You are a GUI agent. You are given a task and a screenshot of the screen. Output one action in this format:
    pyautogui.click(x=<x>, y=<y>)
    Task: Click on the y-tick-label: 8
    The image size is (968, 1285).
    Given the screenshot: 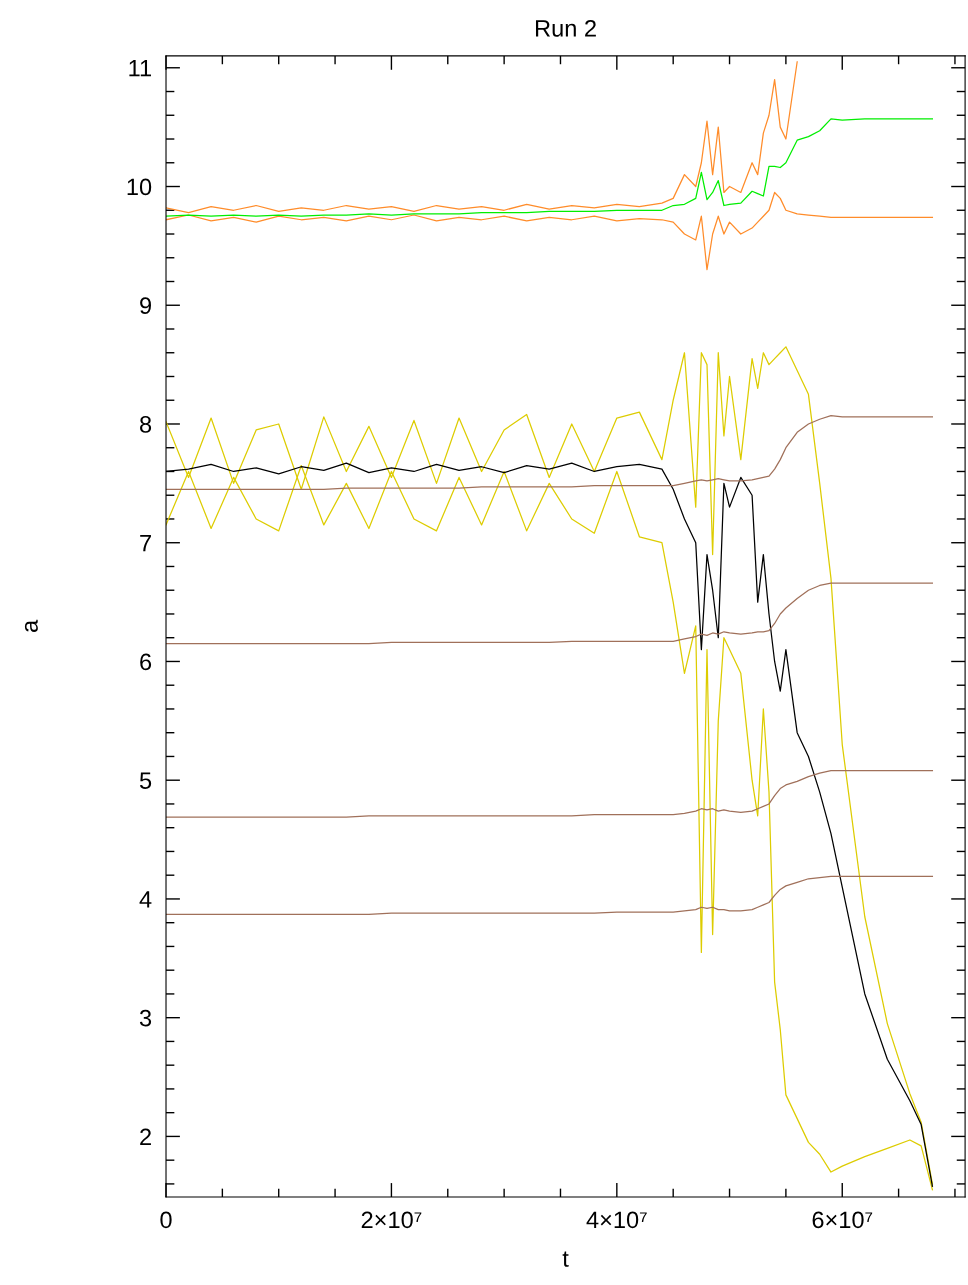 What is the action you would take?
    pyautogui.click(x=146, y=424)
    